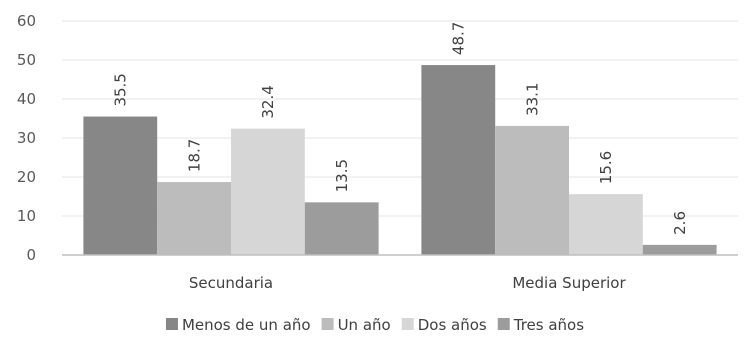 The height and width of the screenshot is (341, 750). What do you see at coordinates (26, 21) in the screenshot?
I see `y-tick-label: 60` at bounding box center [26, 21].